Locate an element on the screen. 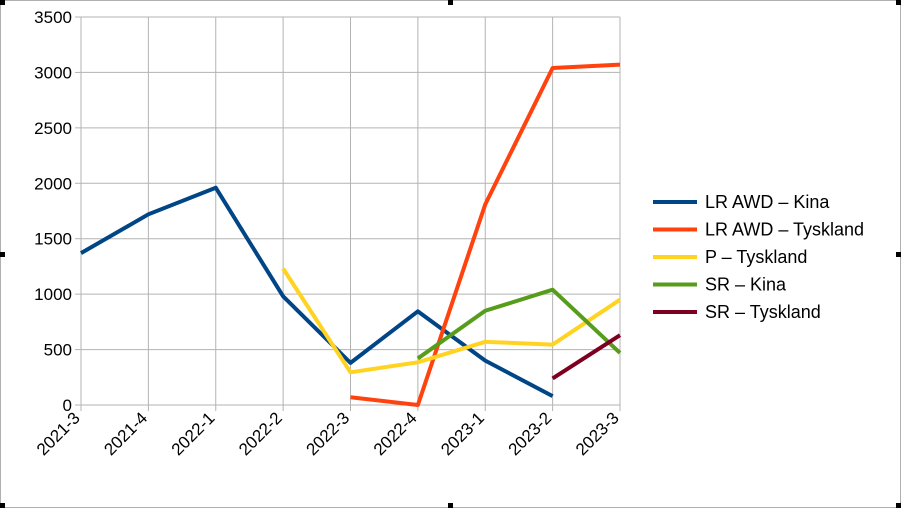 The height and width of the screenshot is (512, 901). x-tick-label: 2021-4 is located at coordinates (125, 433).